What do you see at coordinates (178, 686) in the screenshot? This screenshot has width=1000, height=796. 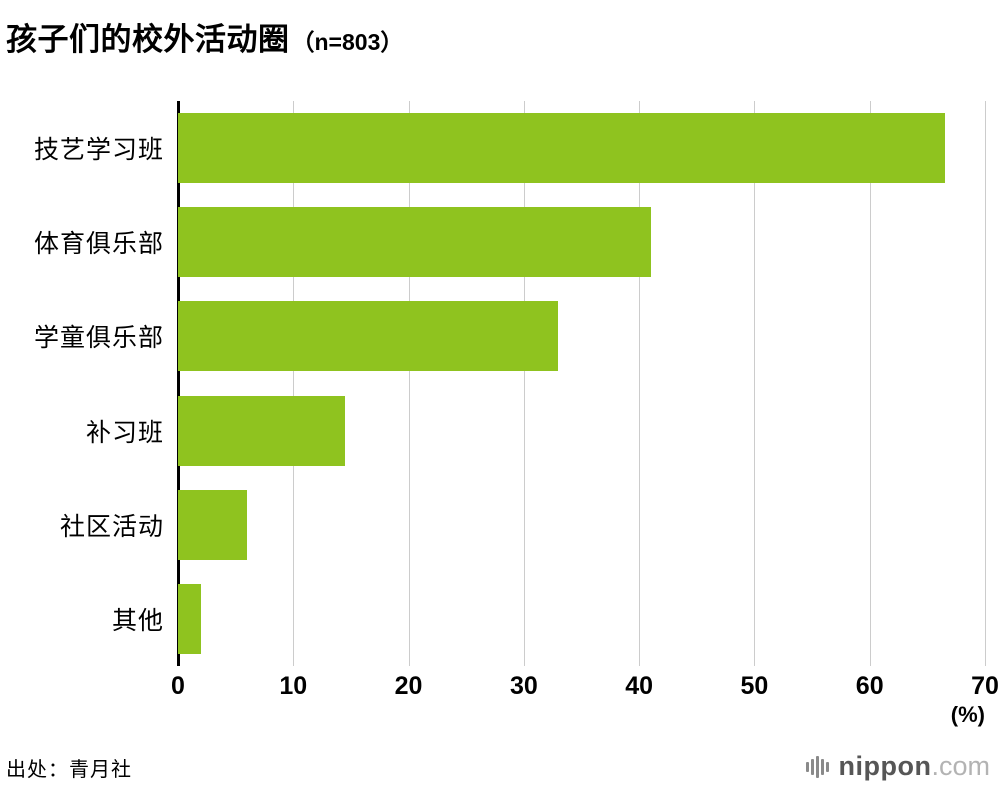 I see `tick-label: 0` at bounding box center [178, 686].